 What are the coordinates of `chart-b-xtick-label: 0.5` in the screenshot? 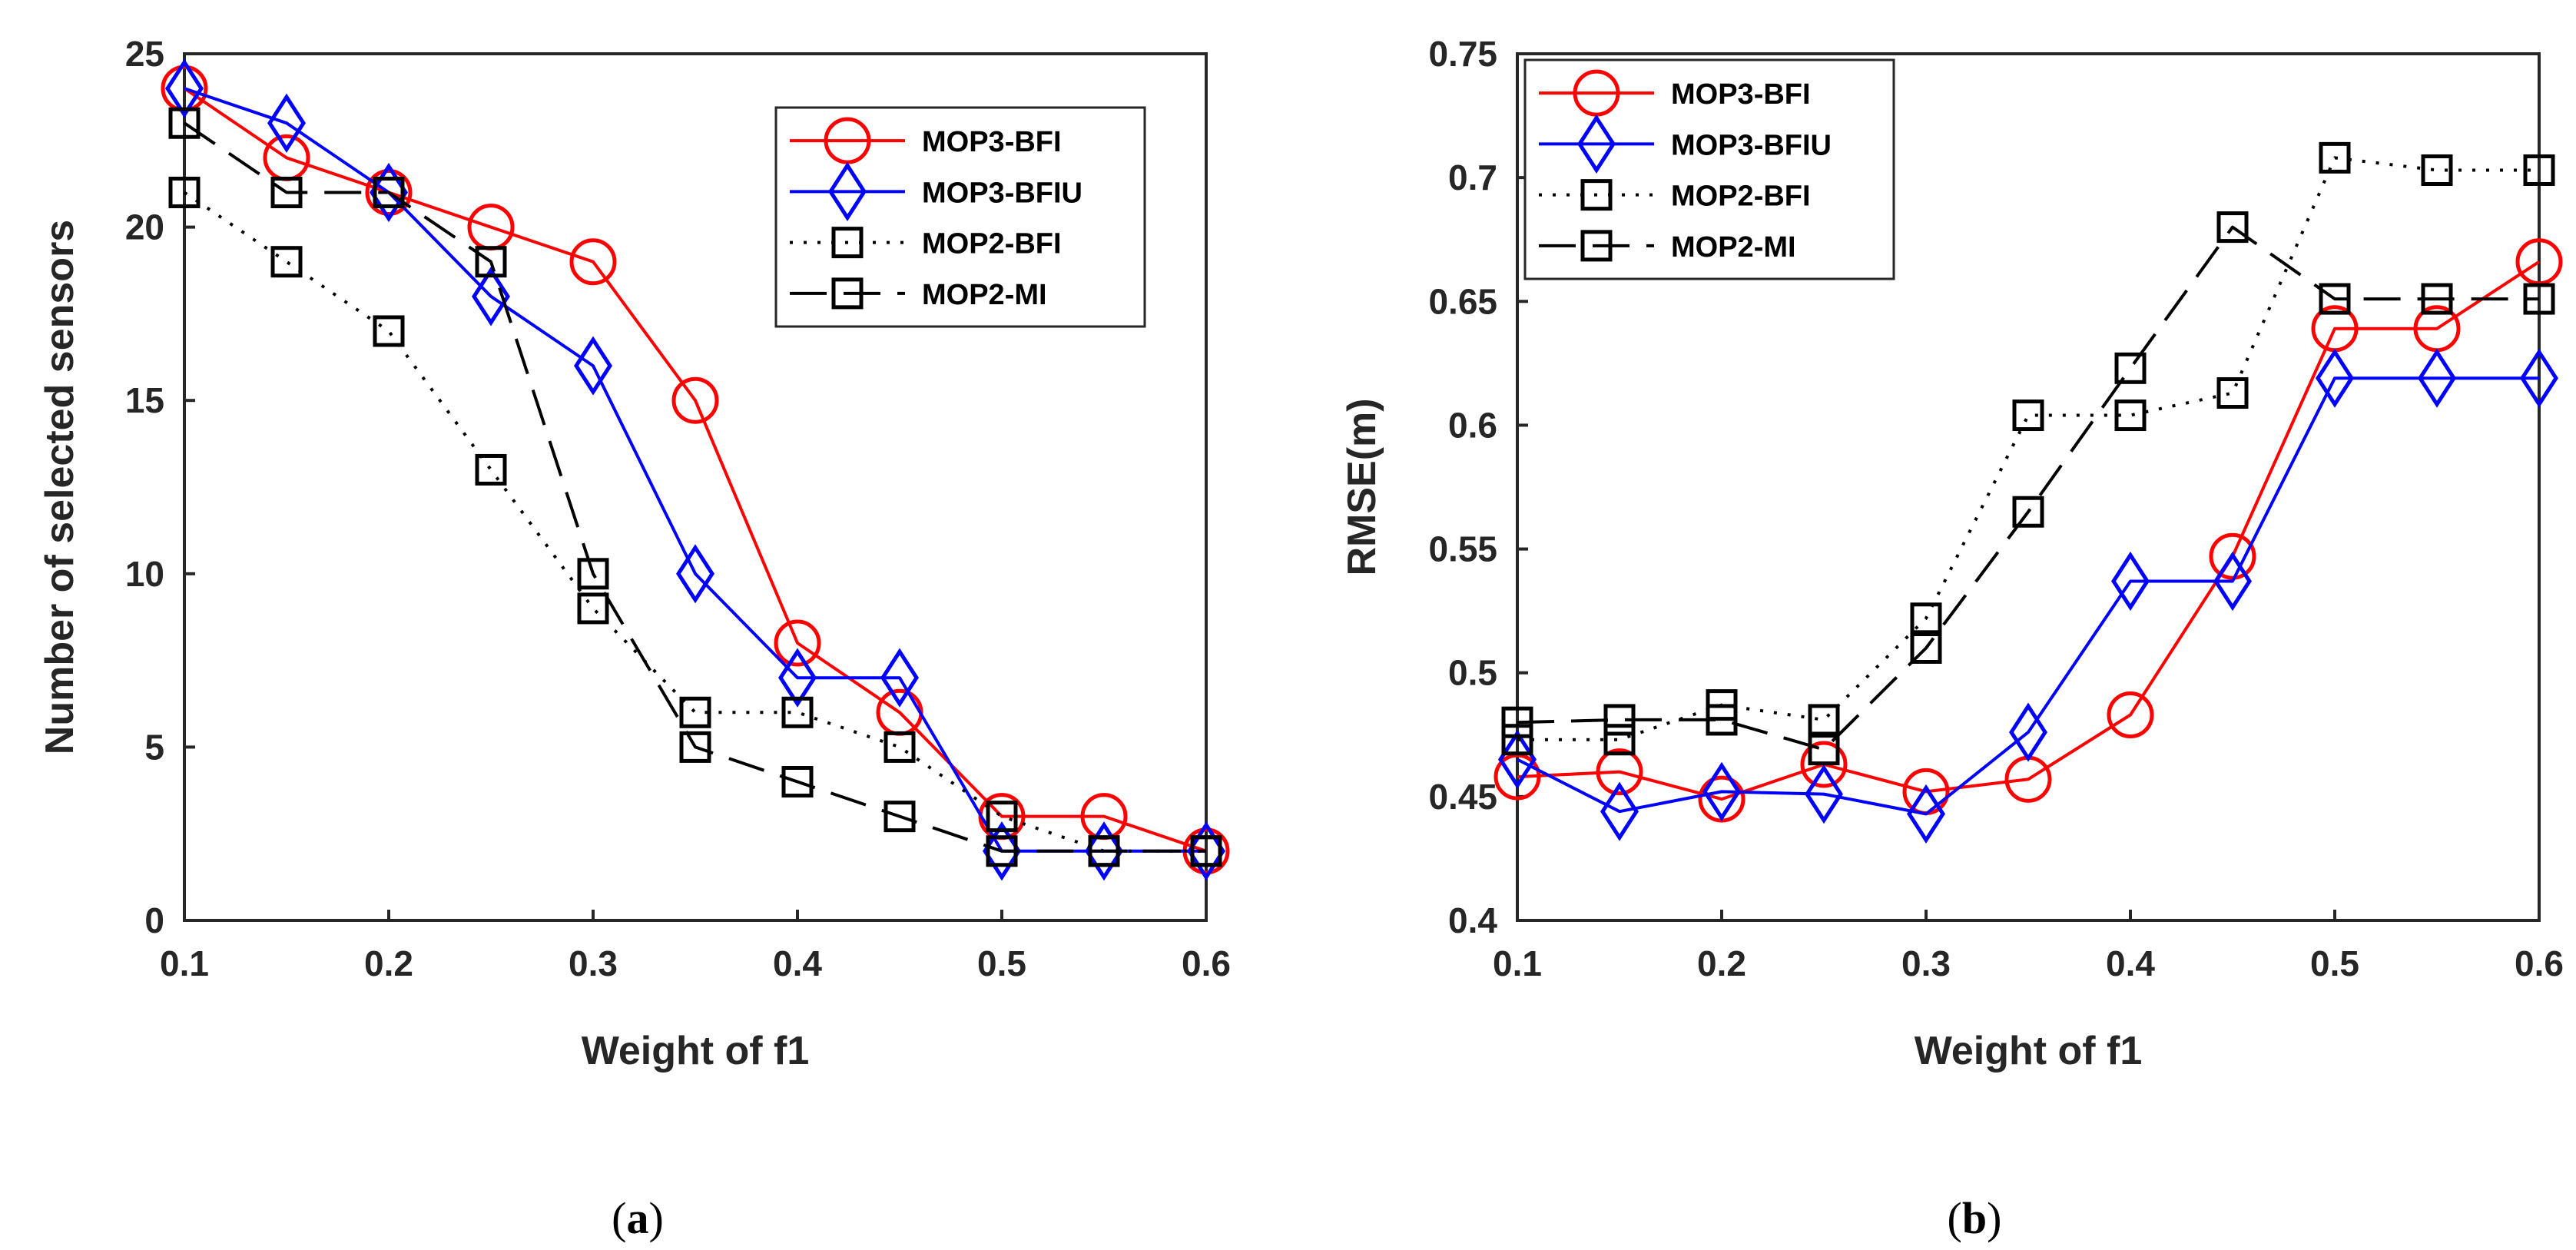 It's located at (2334, 963).